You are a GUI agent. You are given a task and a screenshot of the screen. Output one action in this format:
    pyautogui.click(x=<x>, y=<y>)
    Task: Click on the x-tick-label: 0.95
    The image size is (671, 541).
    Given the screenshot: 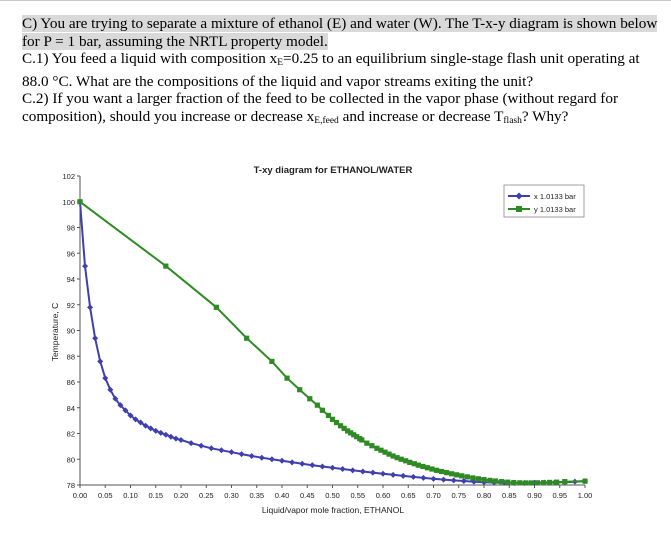 What is the action you would take?
    pyautogui.click(x=559, y=495)
    